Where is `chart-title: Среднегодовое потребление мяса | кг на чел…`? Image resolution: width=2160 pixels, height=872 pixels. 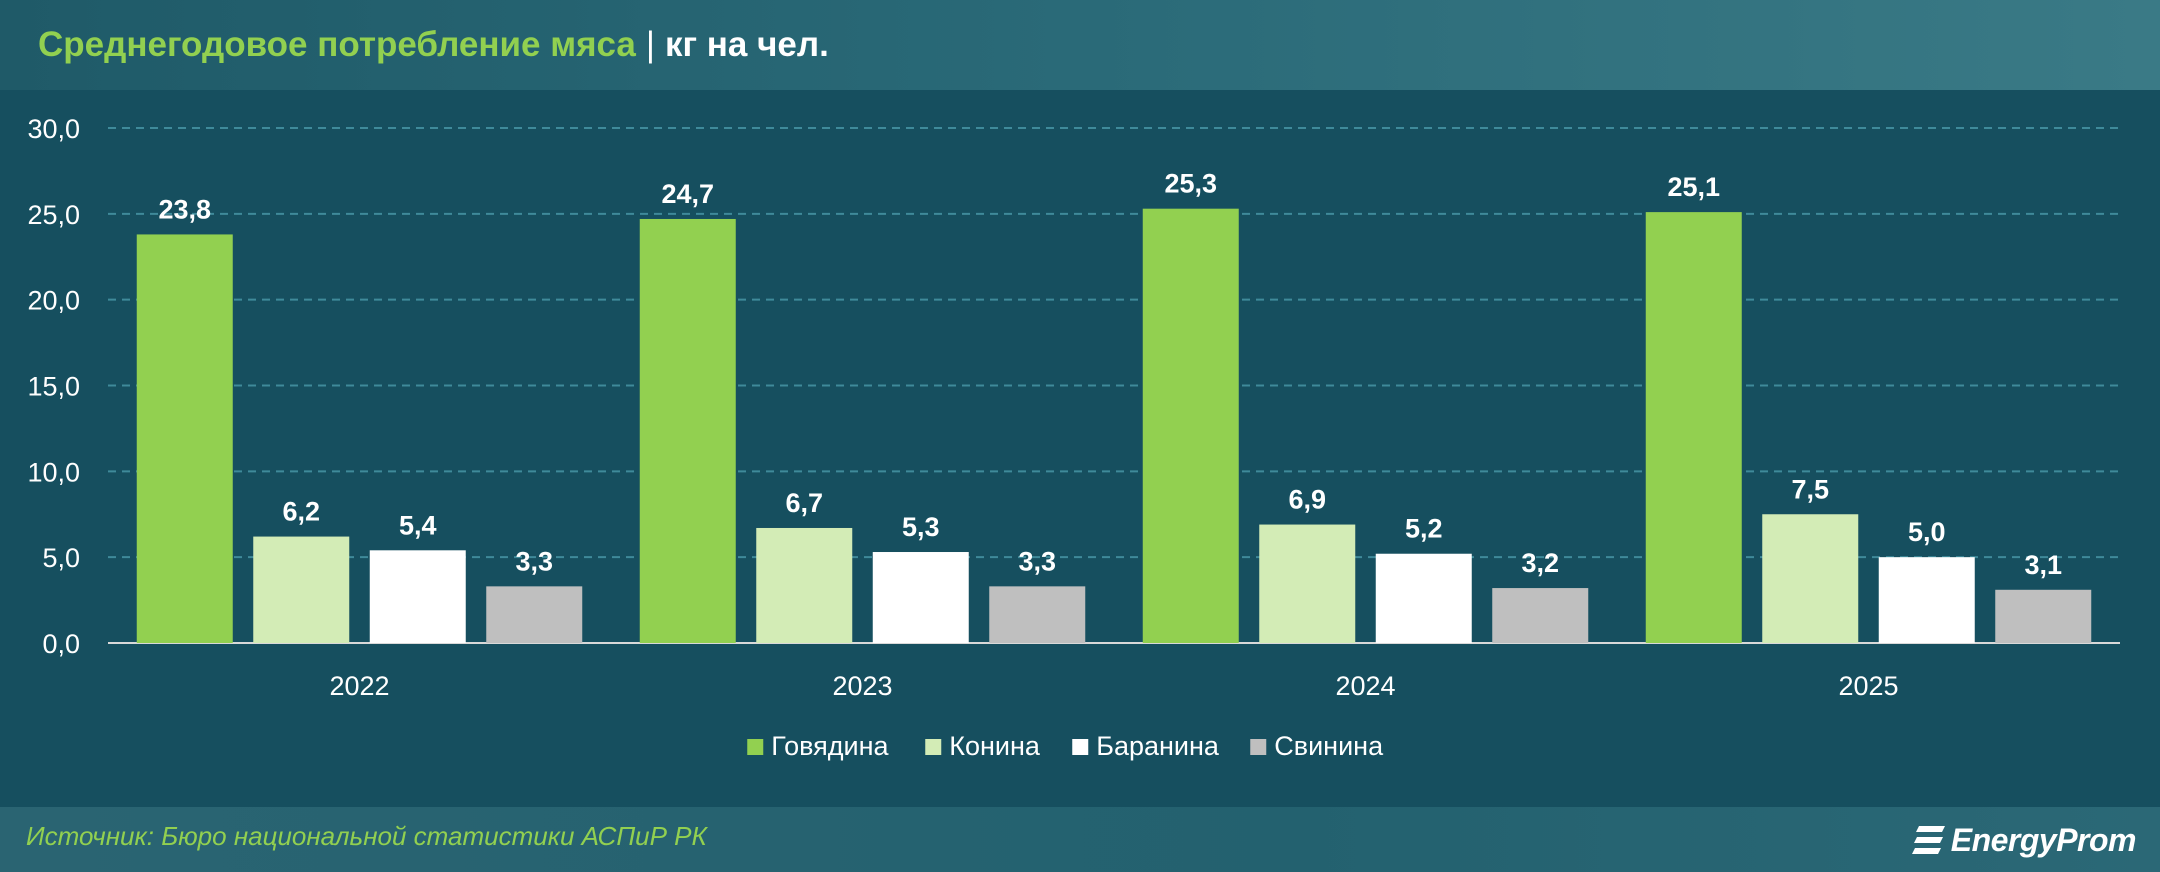
chart-title: Среднегодовое потребление мяса | кг на чел… is located at coordinates (433, 45).